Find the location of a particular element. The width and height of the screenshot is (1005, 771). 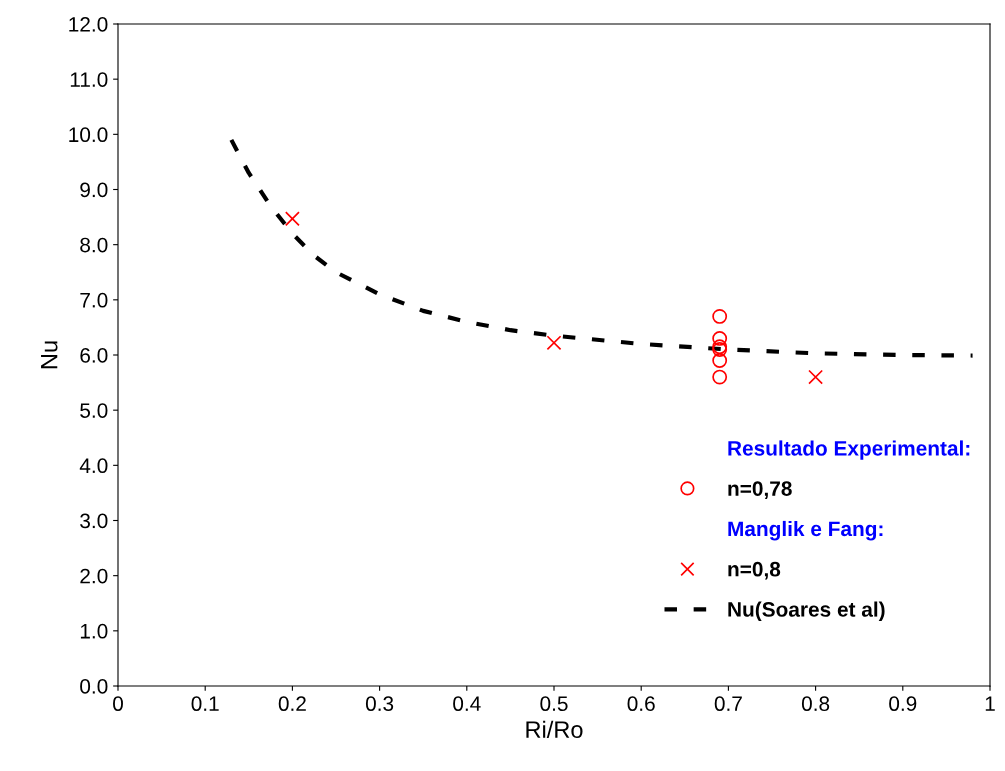

x-tick-label: 0.2 is located at coordinates (292, 704).